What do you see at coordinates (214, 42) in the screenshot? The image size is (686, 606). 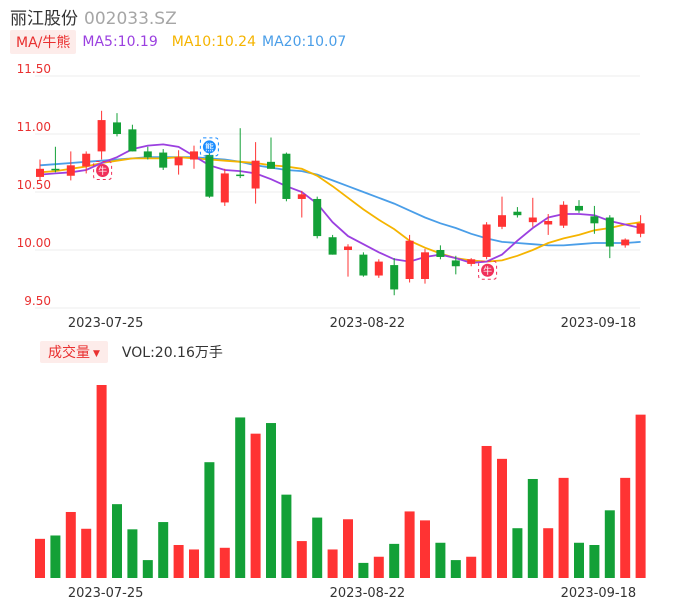 I see `ma10-readout: MA10:10.24` at bounding box center [214, 42].